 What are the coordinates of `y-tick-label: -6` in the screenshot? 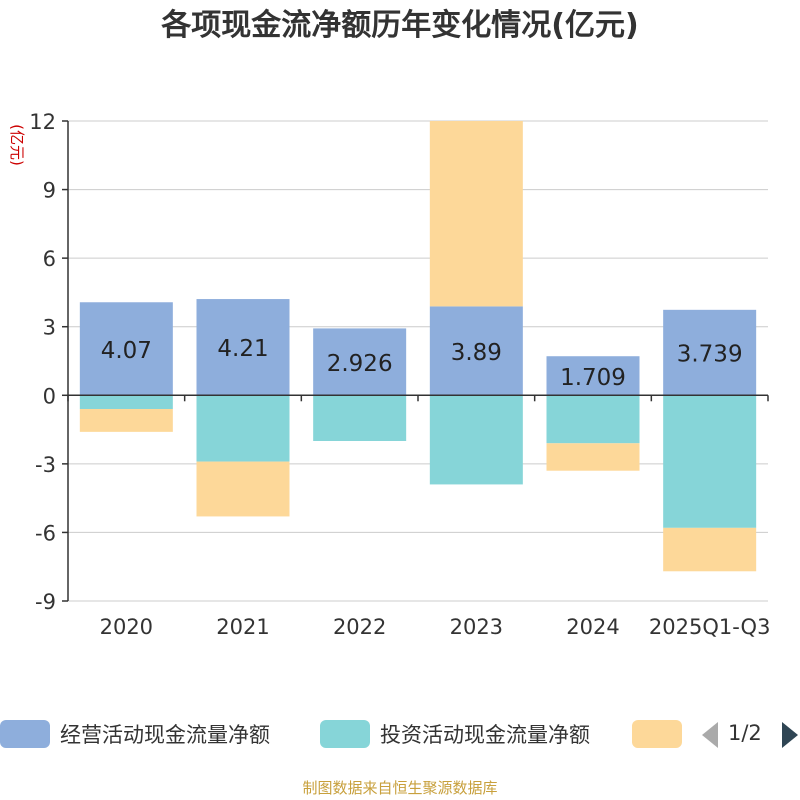 It's located at (45, 533).